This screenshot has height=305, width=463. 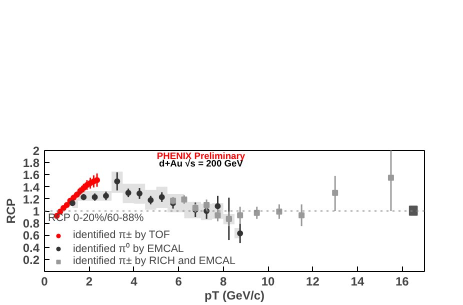 I want to click on x-axis-title: pT (GeV/c), so click(x=234, y=295).